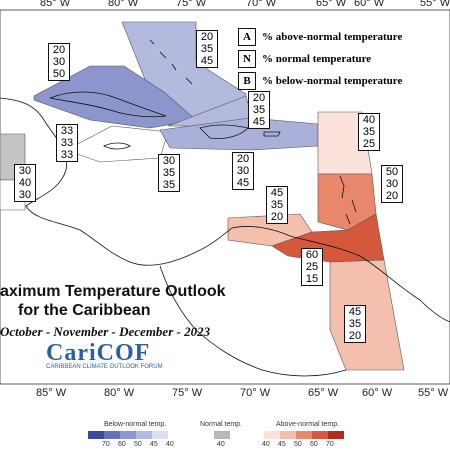 The width and height of the screenshot is (450, 450). I want to click on color-legend, so click(216, 435).